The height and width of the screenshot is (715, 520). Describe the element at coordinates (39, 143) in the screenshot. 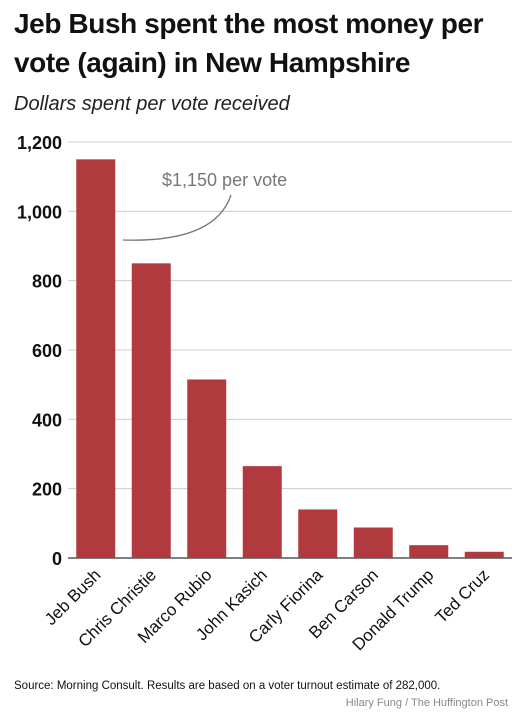

I see `y-tick-label: 1,200` at that location.